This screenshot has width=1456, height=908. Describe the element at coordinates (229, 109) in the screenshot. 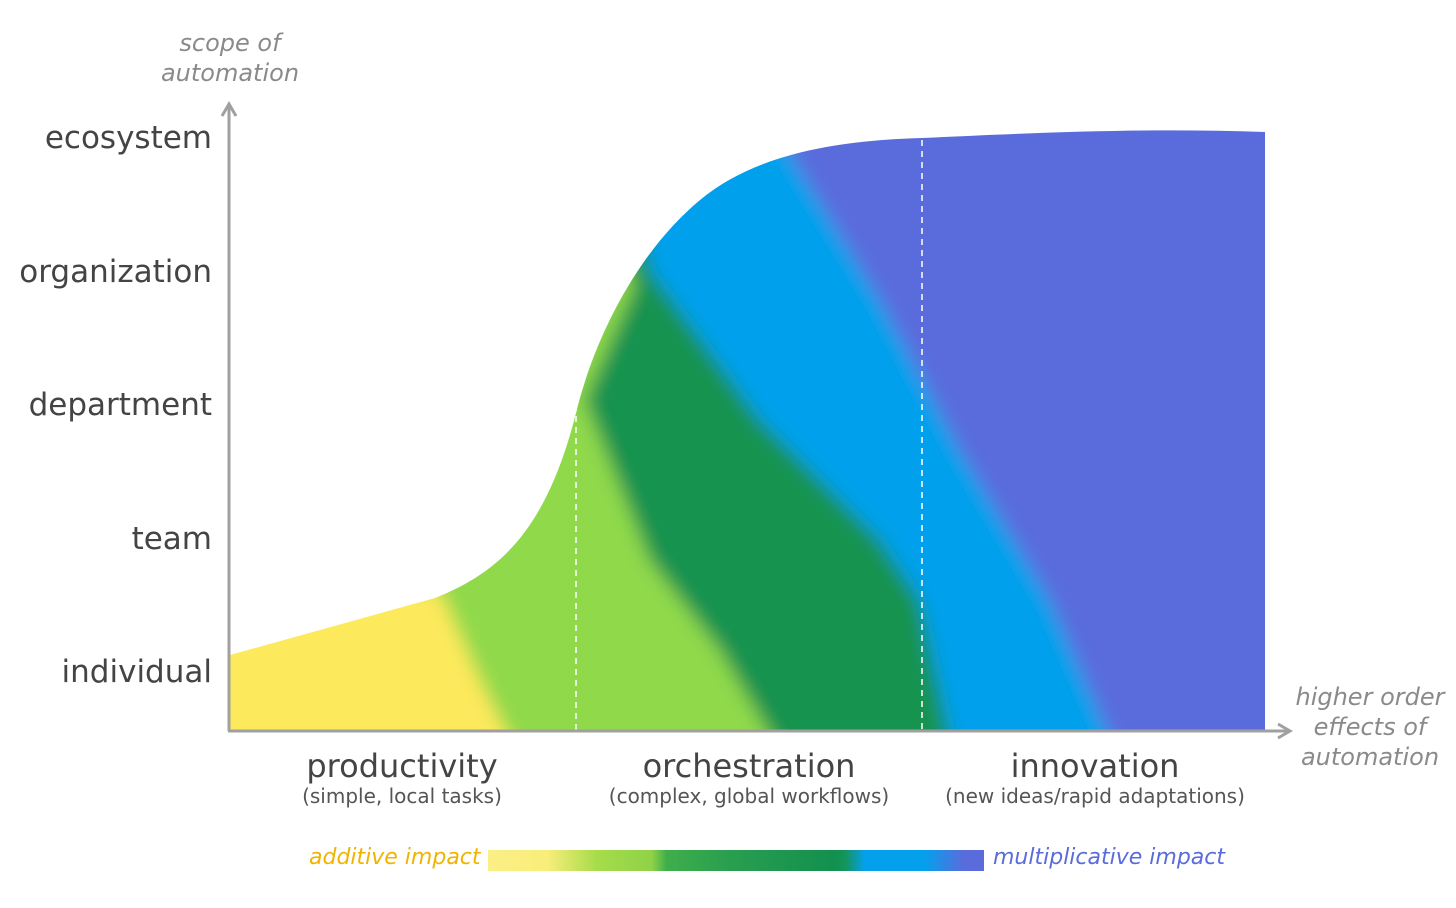

I see `y-axis-arrow-icon` at that location.